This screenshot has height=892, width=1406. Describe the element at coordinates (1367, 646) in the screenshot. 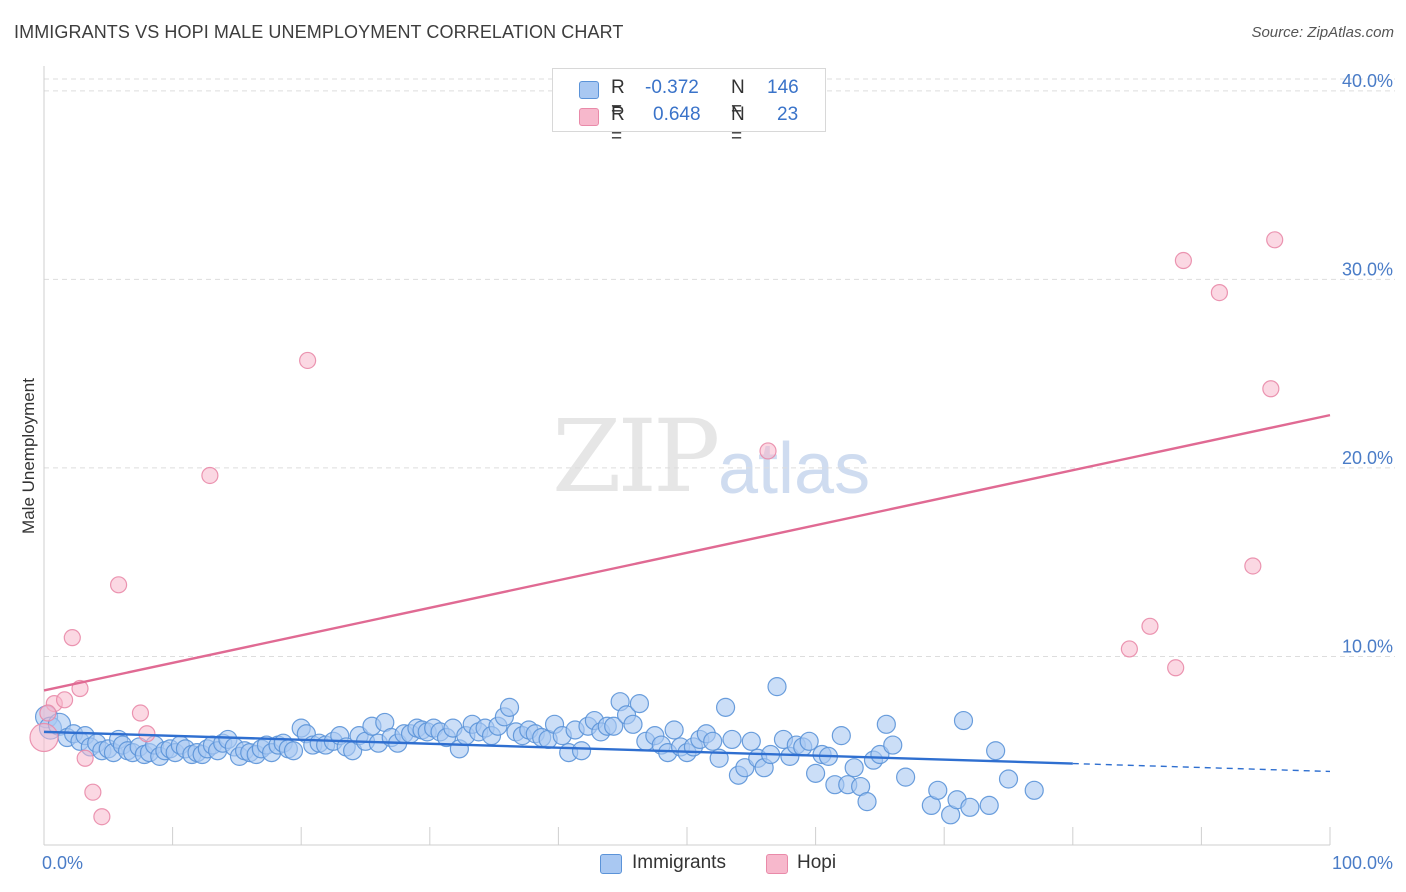

I see `y-tick-label: 10.0%` at that location.